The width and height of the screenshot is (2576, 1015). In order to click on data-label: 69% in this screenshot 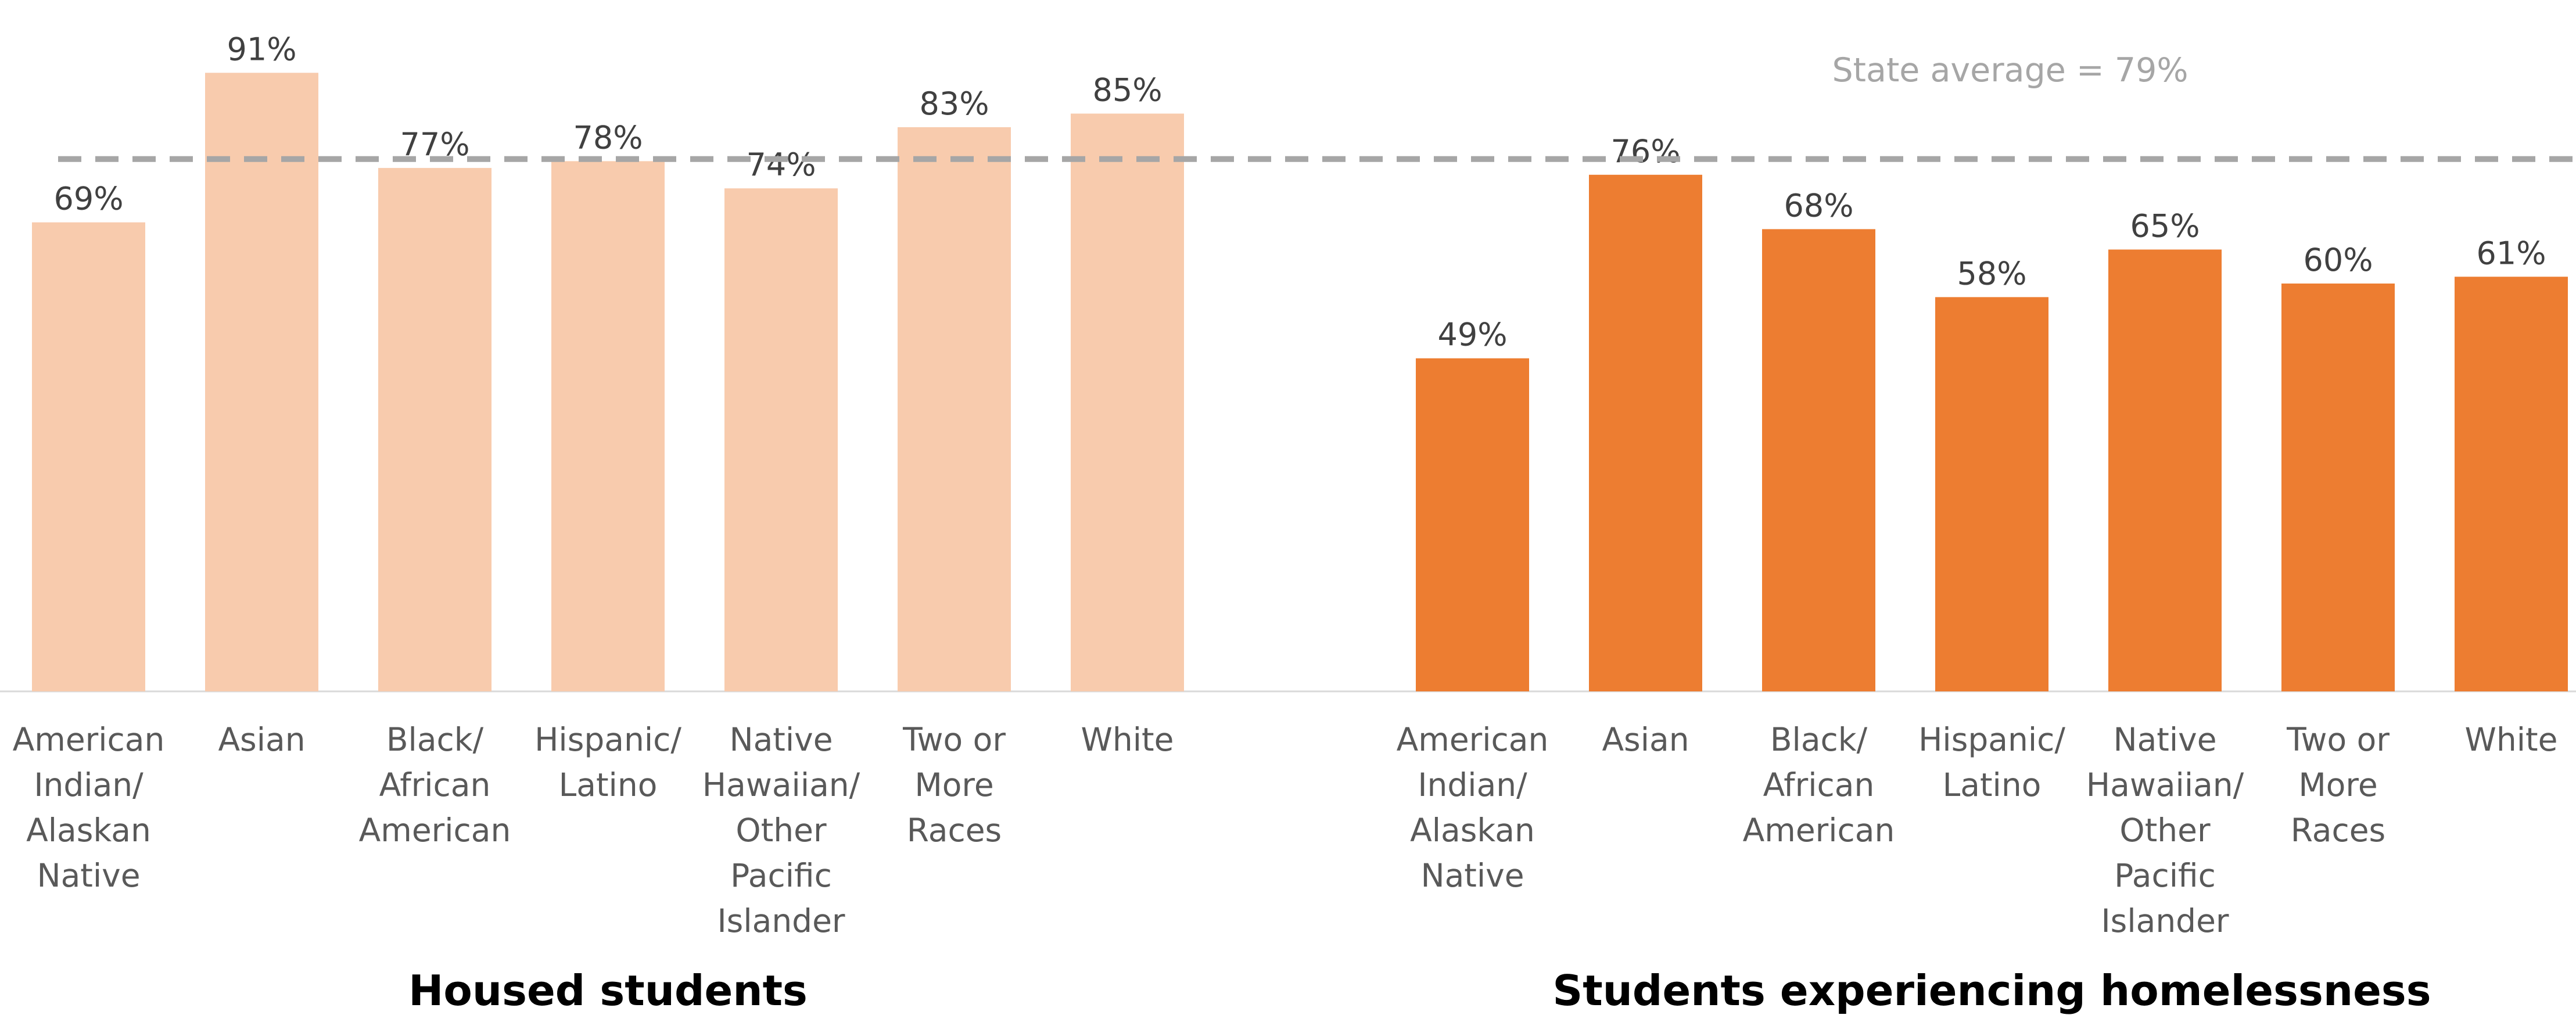, I will do `click(88, 199)`.